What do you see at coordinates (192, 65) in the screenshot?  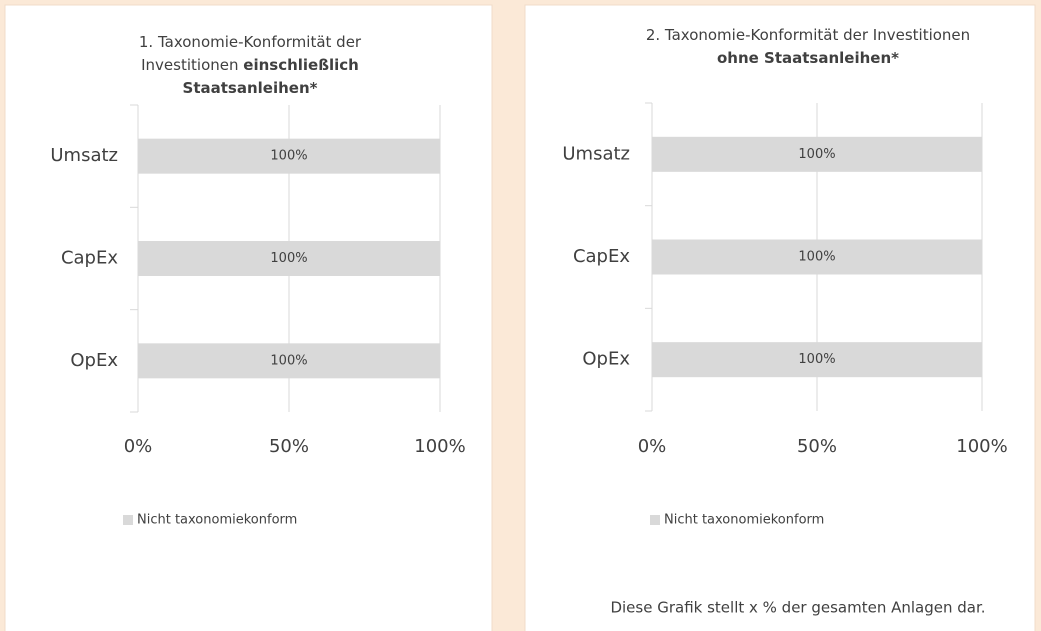 I see `title-part: Investitionen` at bounding box center [192, 65].